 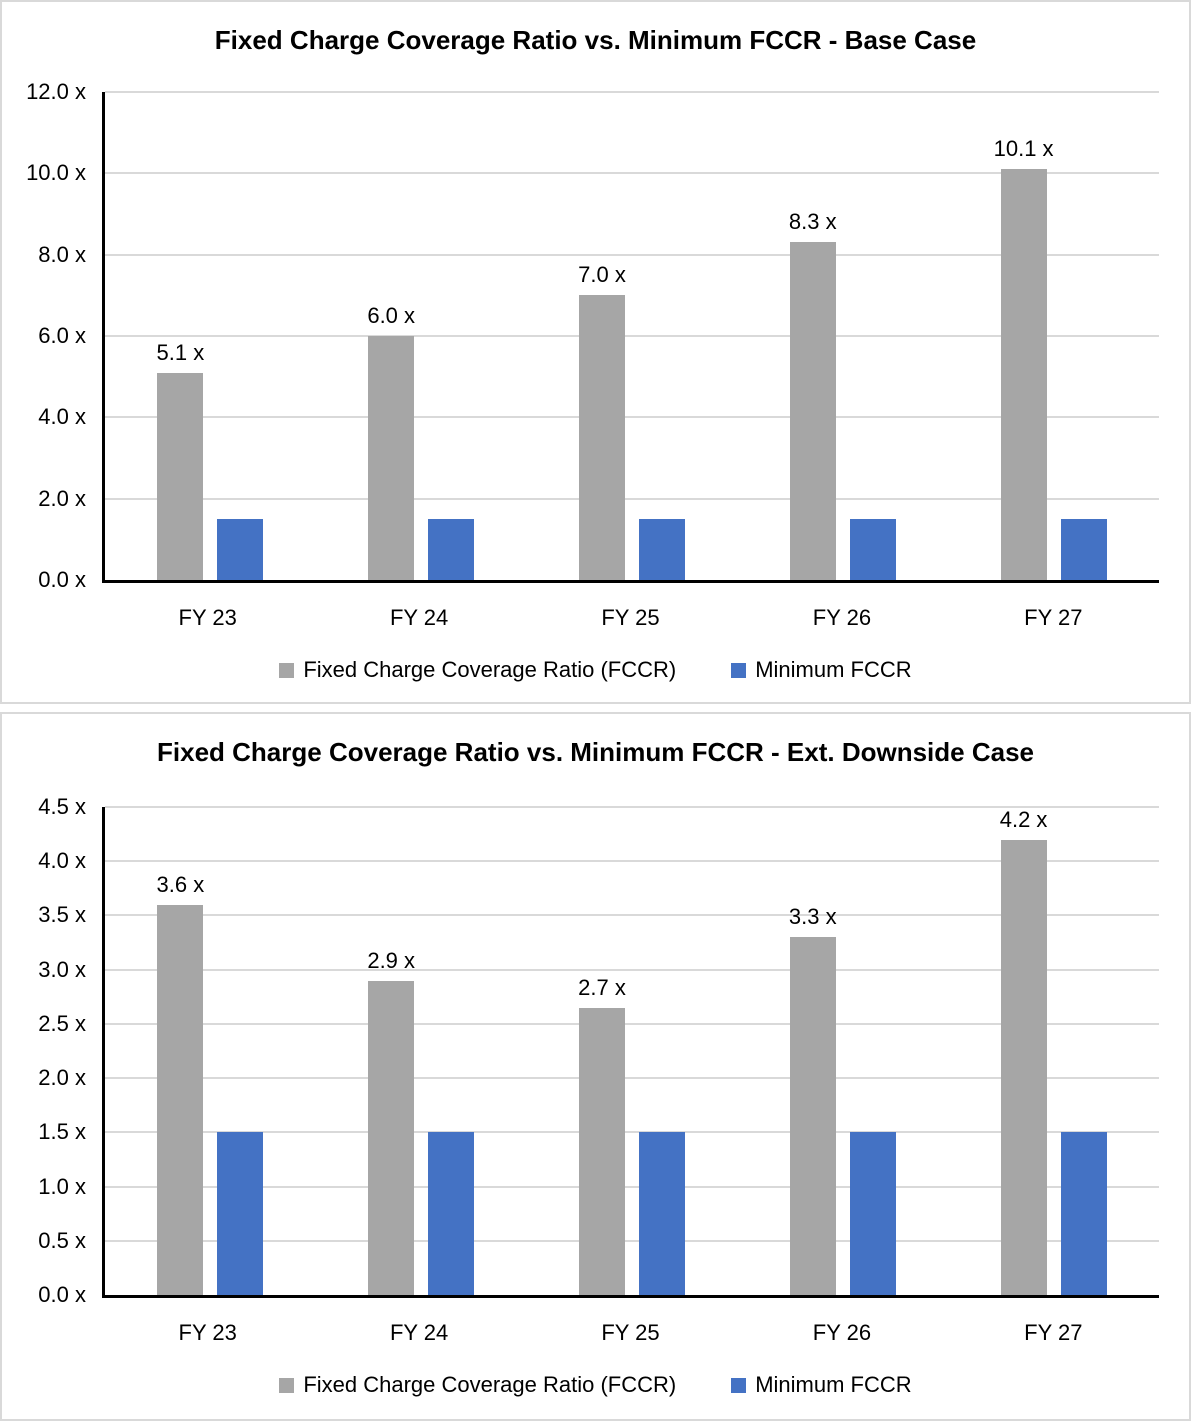 I want to click on category-group: 7.0 x, so click(x=632, y=336).